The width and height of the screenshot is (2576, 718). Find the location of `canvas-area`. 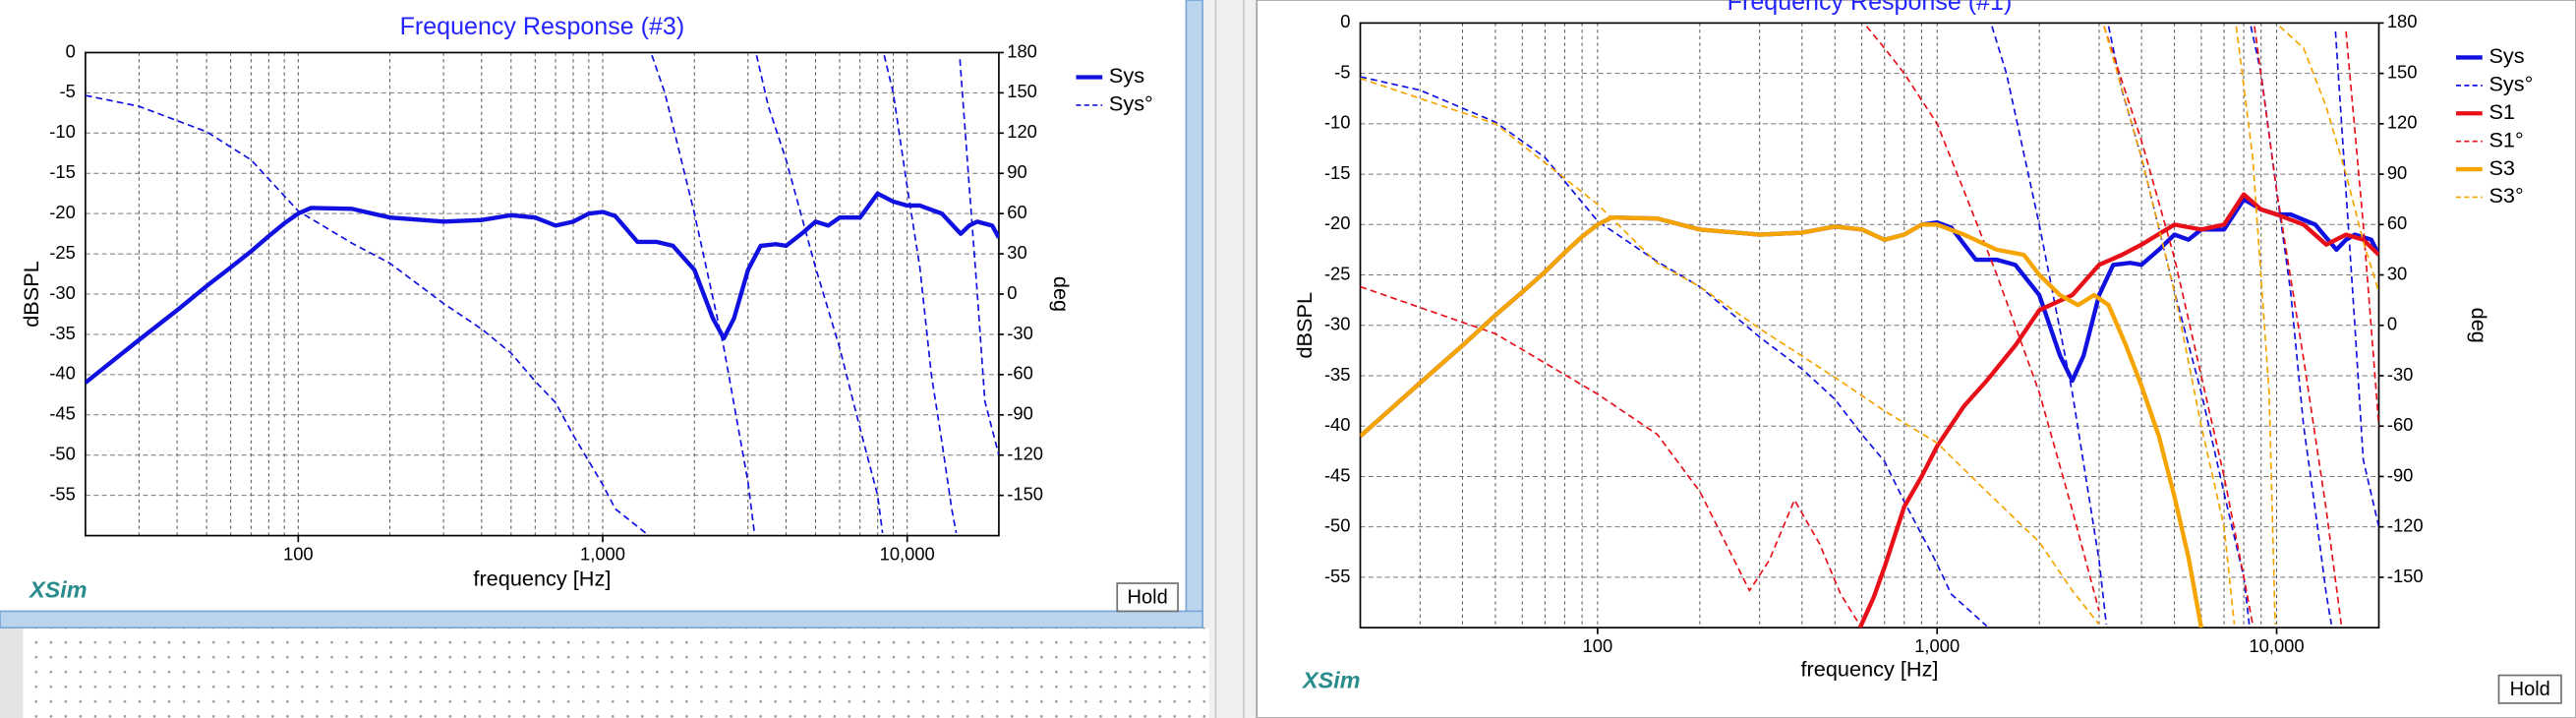

canvas-area is located at coordinates (604, 673).